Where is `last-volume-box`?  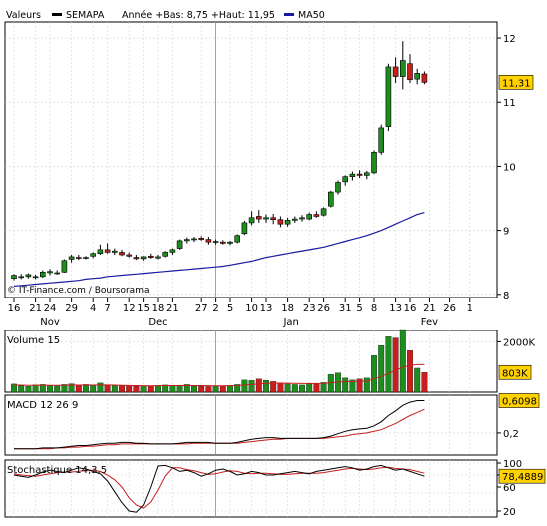
last-volume-box is located at coordinates (515, 372).